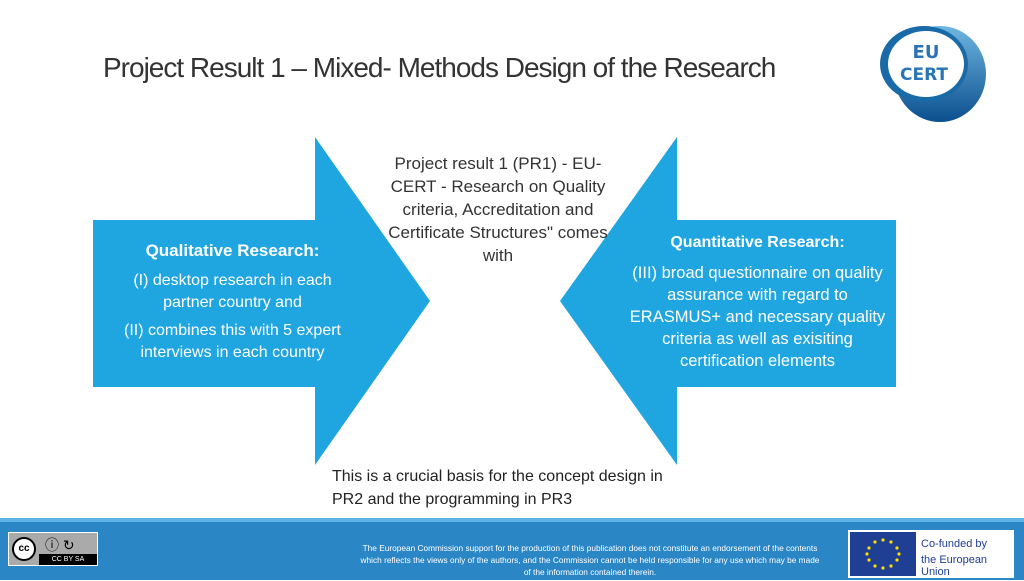  What do you see at coordinates (24, 549) in the screenshot?
I see `cc-icon: cc` at bounding box center [24, 549].